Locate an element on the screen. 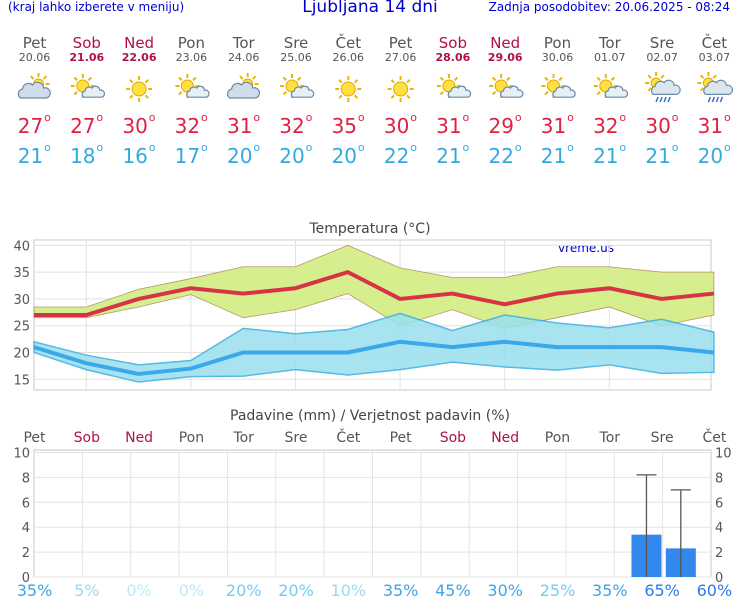  y-tick-label-right: 0 is located at coordinates (719, 578).